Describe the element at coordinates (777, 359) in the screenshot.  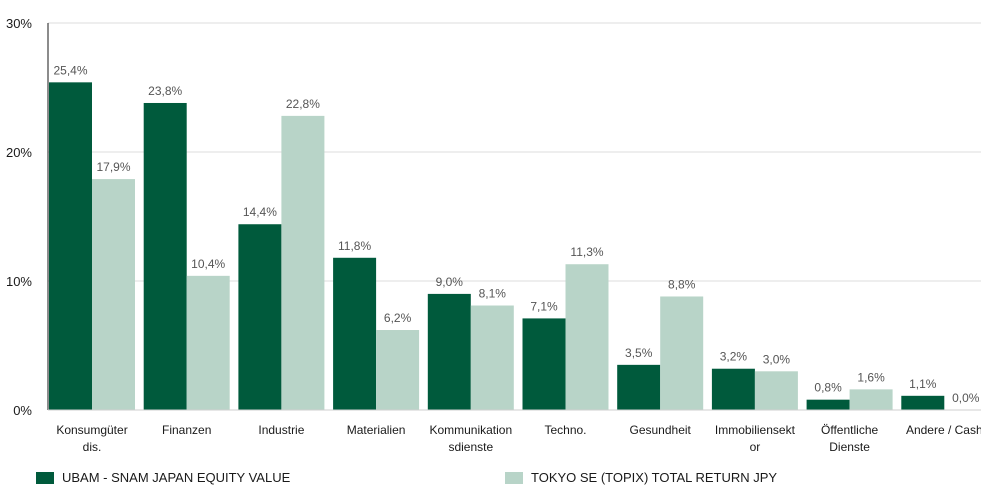
I see `data-label: 3,0%` at that location.